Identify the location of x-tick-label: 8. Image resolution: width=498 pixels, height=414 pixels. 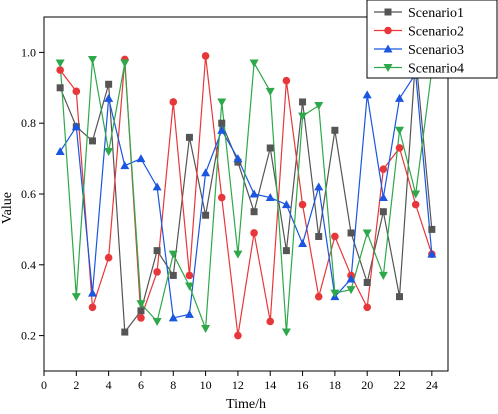
(173, 385).